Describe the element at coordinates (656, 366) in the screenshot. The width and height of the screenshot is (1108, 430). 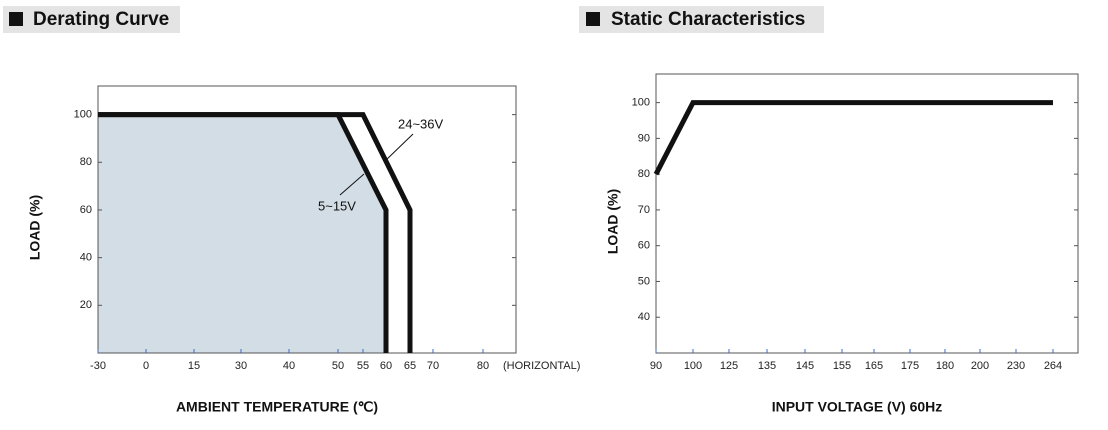
I see `x-tick-label: 90` at that location.